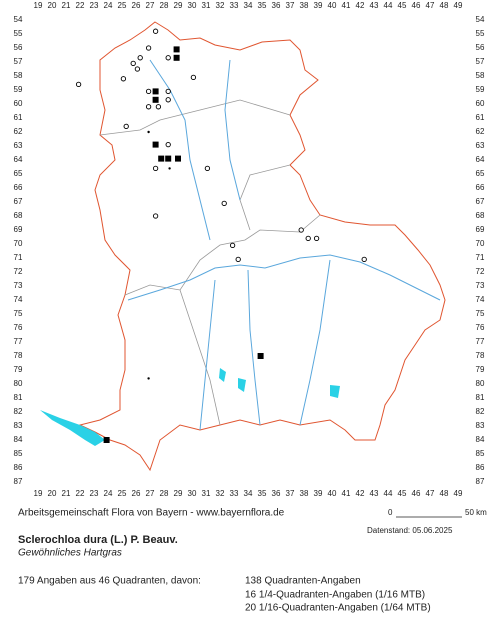 The height and width of the screenshot is (620, 500). What do you see at coordinates (18, 481) in the screenshot?
I see `row-label: 87` at bounding box center [18, 481].